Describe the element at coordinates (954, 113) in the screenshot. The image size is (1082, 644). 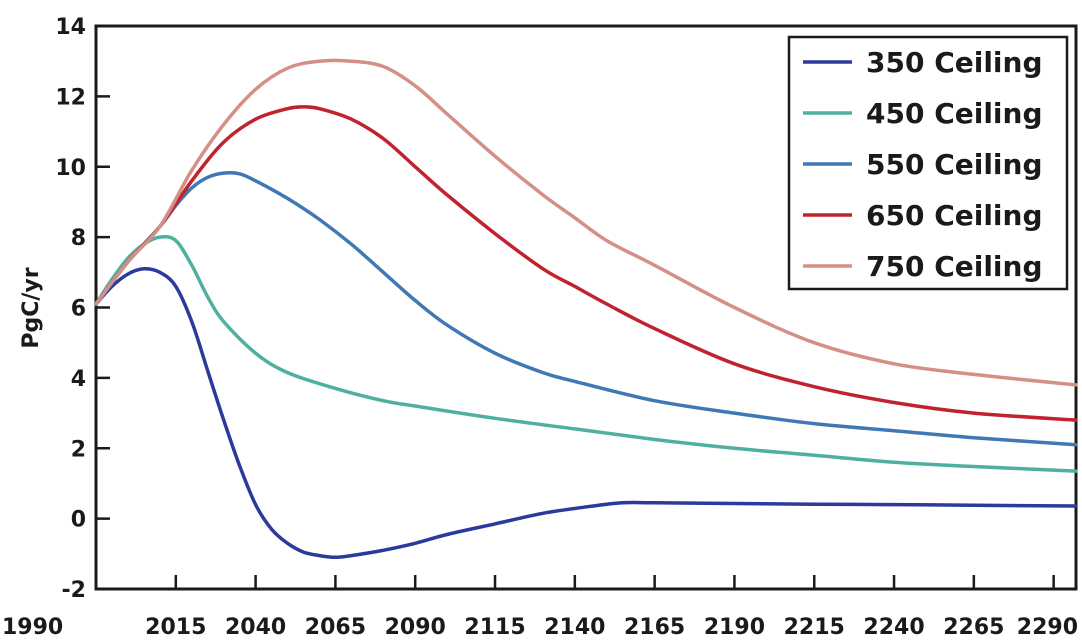
I see `legend-label-450-ceiling: 450 Ceiling` at that location.